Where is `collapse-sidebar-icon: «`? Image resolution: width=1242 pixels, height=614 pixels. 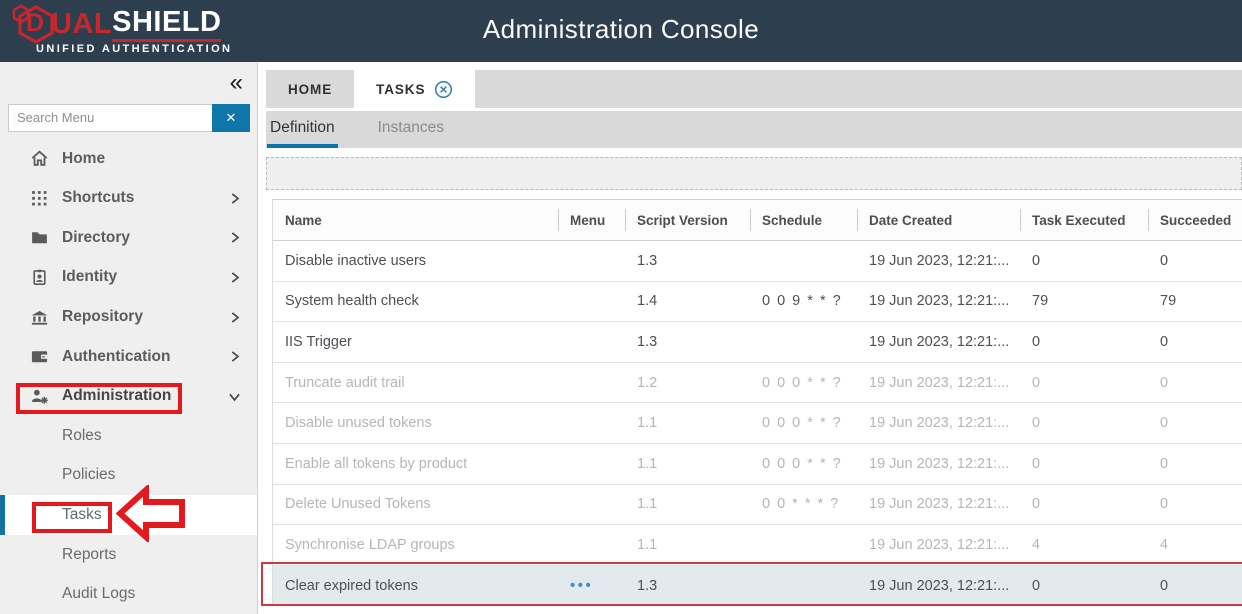
collapse-sidebar-icon: « is located at coordinates (236, 82).